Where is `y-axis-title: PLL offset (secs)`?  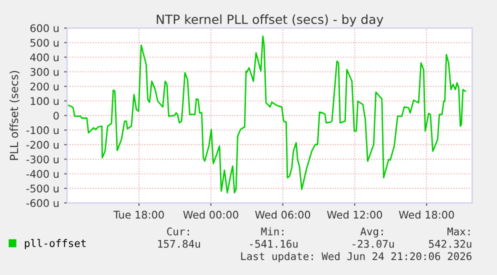 y-axis-title: PLL offset (secs) is located at coordinates (15, 115).